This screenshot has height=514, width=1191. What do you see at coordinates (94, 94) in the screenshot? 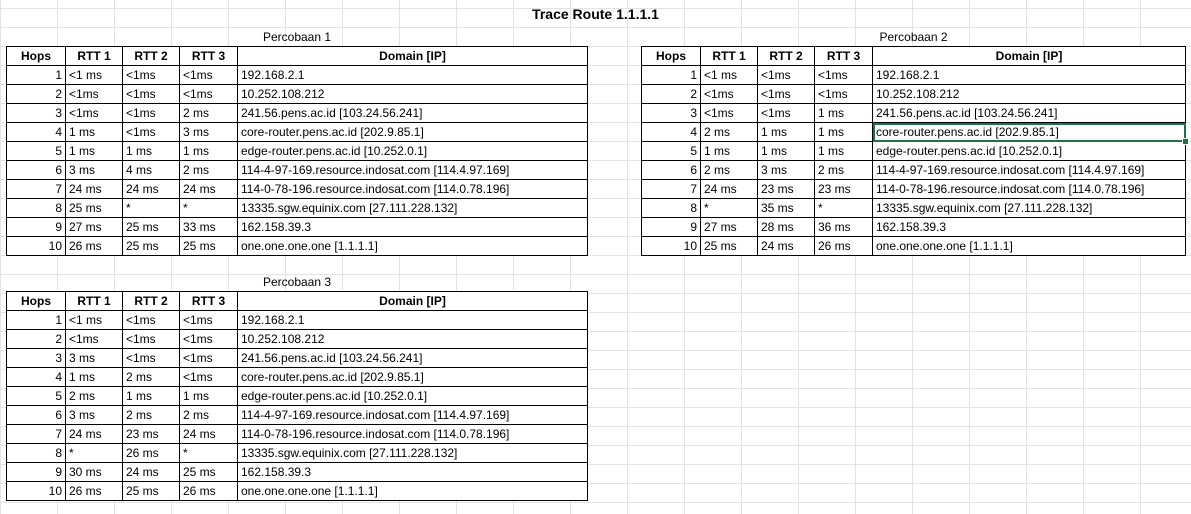
I see `rtt1-cell: <1ms` at bounding box center [94, 94].